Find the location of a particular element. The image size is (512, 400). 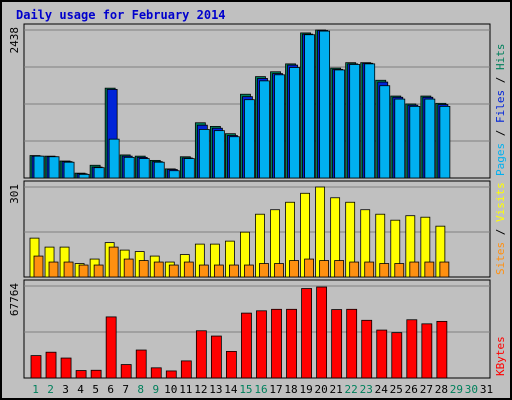

day-label-24: 24 is located at coordinates (382, 389).